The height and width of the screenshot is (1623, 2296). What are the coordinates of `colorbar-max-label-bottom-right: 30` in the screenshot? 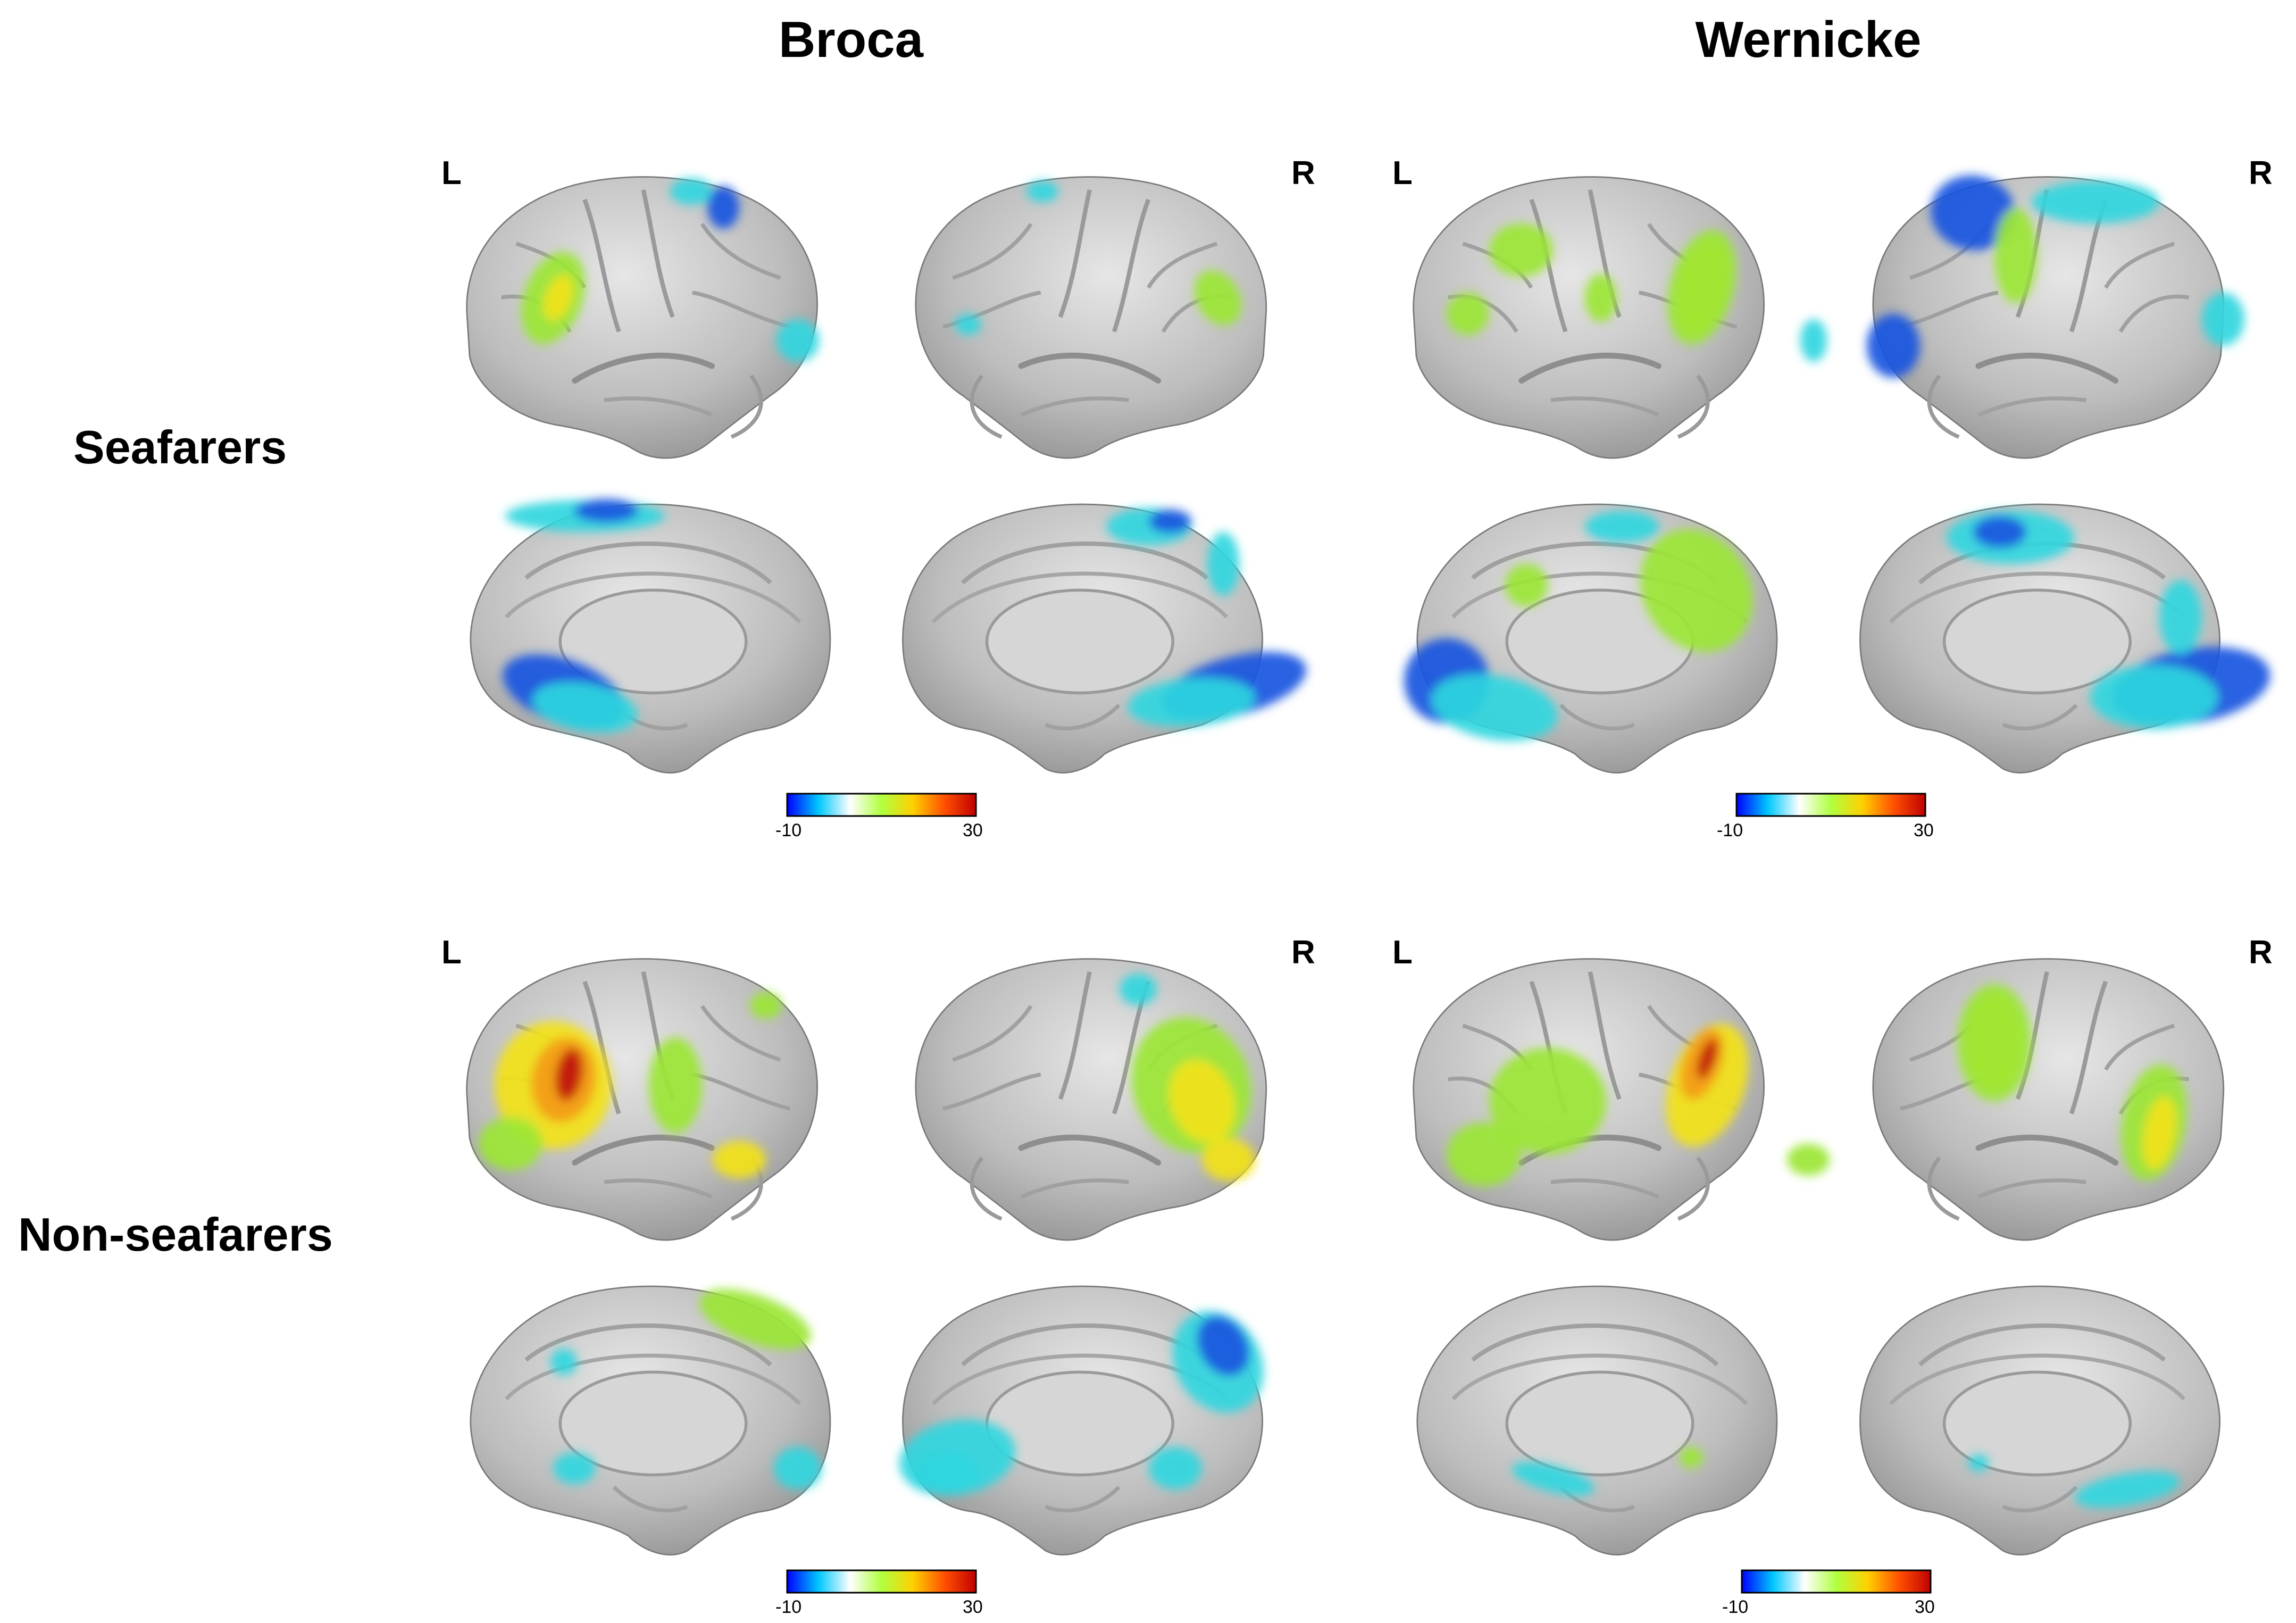 It's located at (1925, 1607).